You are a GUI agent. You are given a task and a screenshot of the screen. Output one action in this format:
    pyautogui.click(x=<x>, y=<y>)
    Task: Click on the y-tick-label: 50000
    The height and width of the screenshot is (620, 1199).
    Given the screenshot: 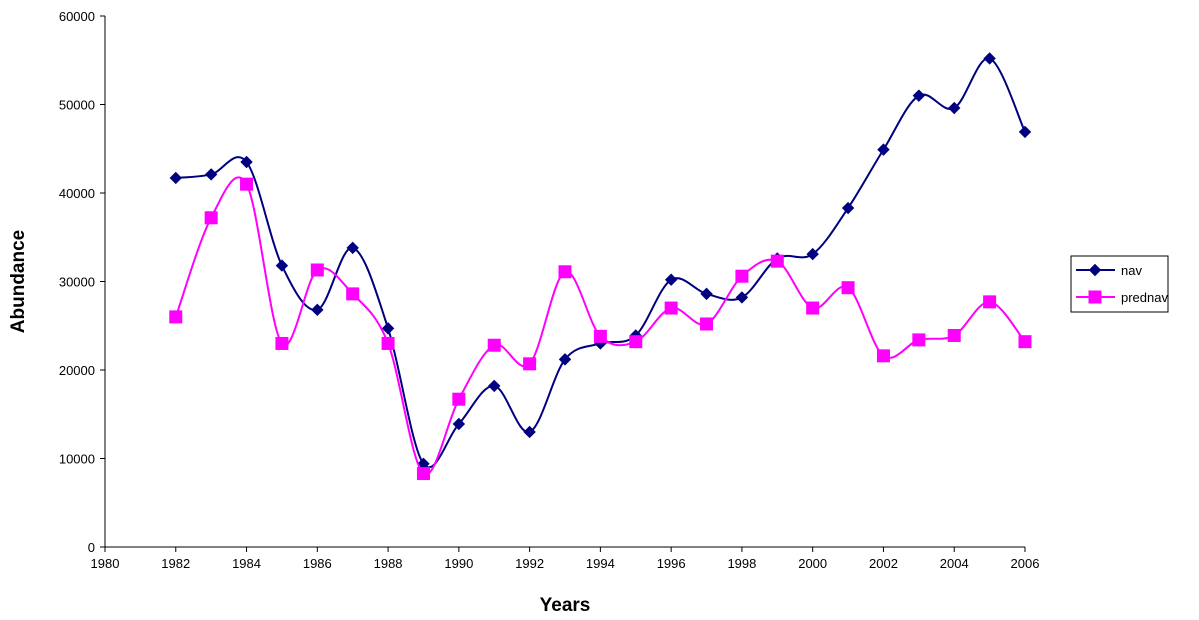 What is the action you would take?
    pyautogui.click(x=77, y=105)
    